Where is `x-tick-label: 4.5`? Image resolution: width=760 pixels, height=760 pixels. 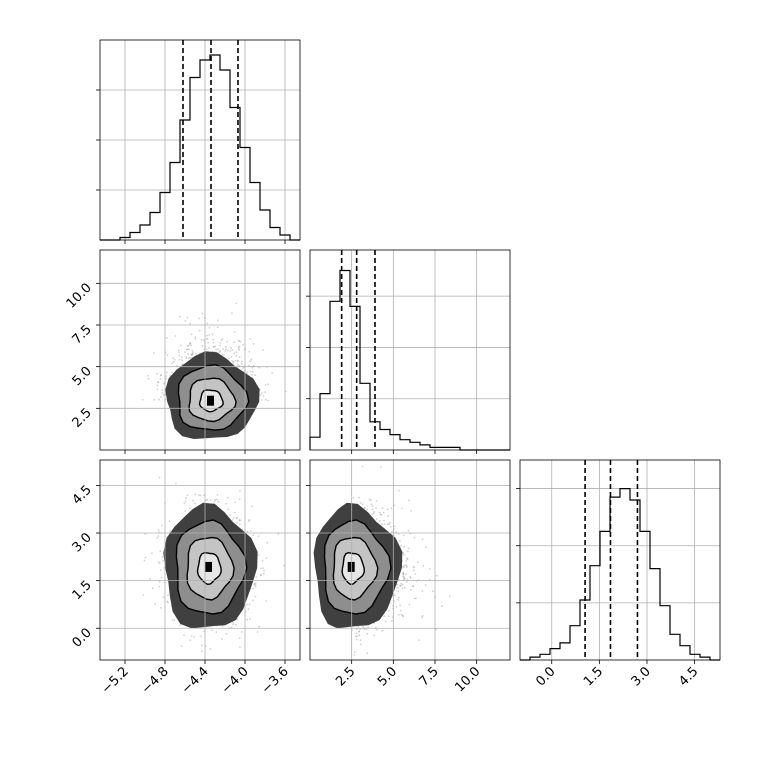 x-tick-label: 4.5 is located at coordinates (688, 676).